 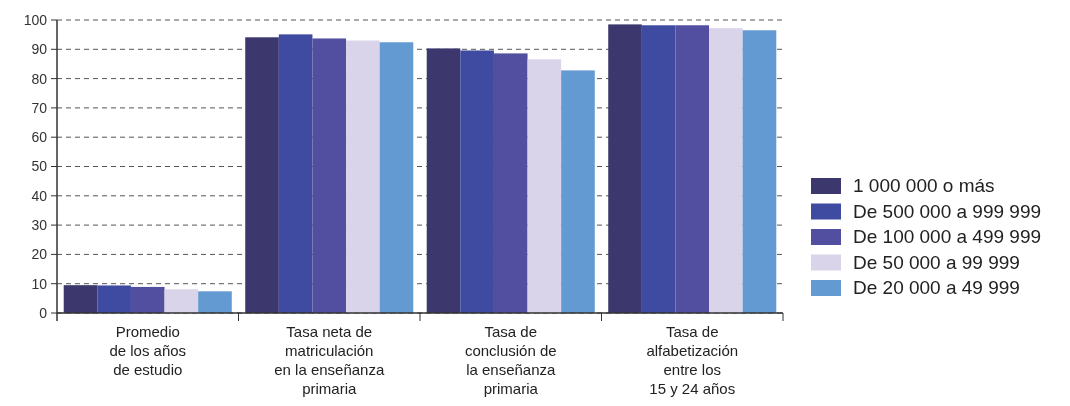 I want to click on y-tick-label: 50, so click(x=39, y=166).